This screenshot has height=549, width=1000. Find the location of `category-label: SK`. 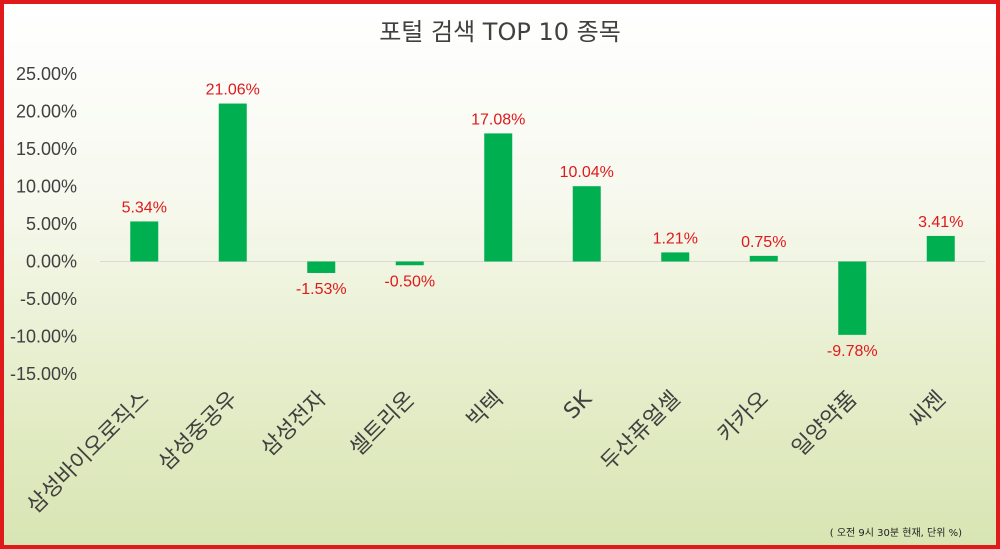

category-label: SK is located at coordinates (578, 405).